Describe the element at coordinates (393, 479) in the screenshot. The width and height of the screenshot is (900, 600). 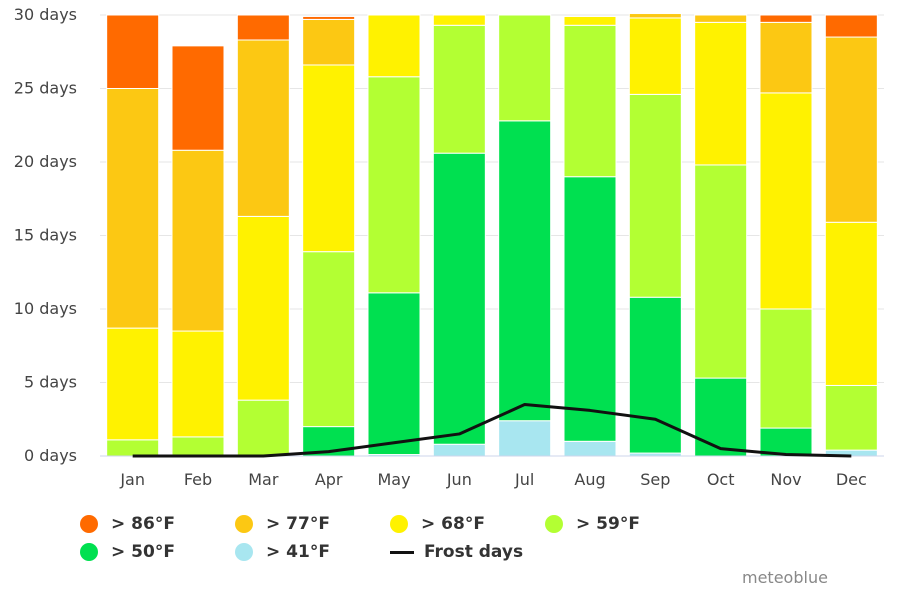
I see `x-tick-label: May` at that location.